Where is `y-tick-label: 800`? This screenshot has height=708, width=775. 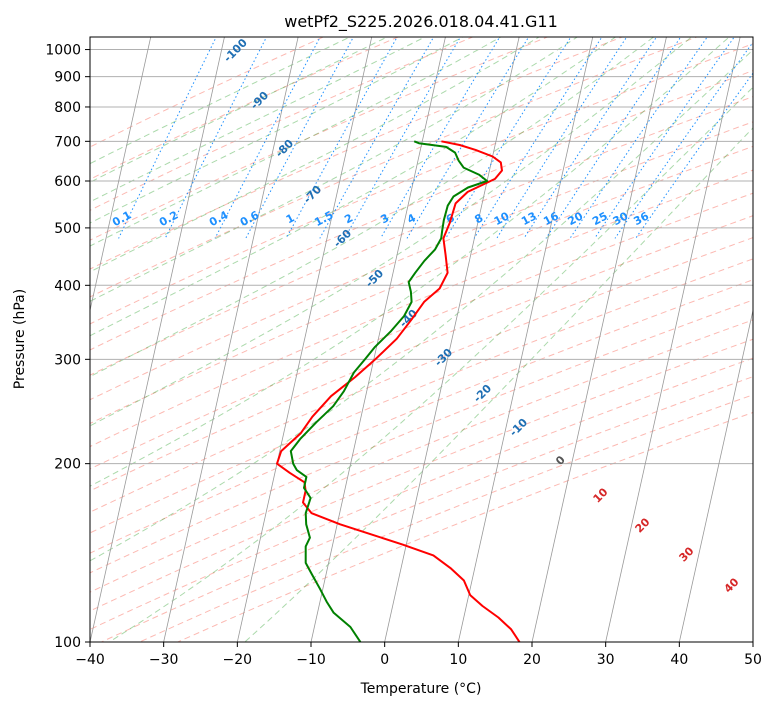 y-tick-label: 800 is located at coordinates (67, 108).